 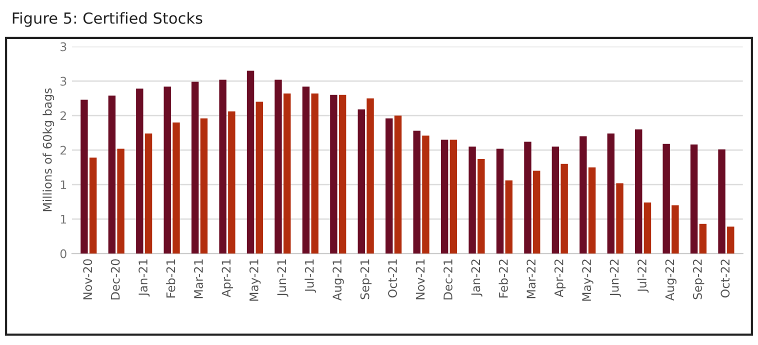 What do you see at coordinates (48, 150) in the screenshot?
I see `y-axis-title: Millions of 60kg bags` at bounding box center [48, 150].